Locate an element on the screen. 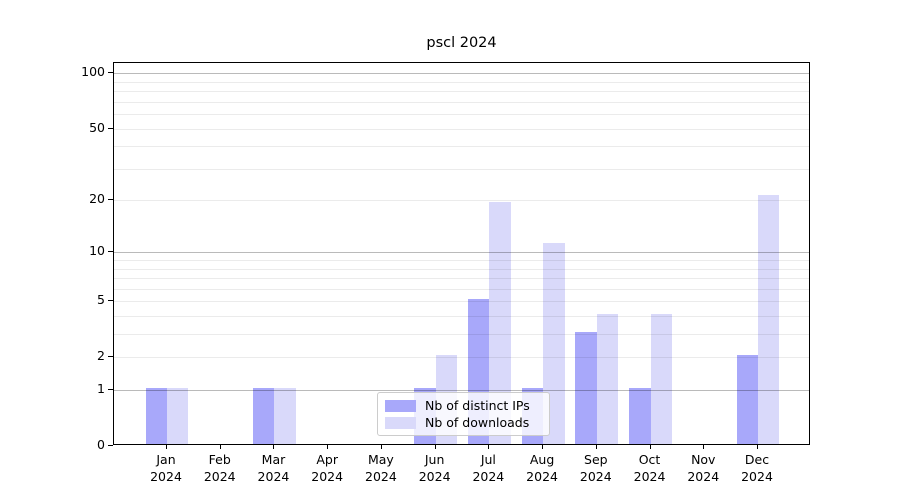 This screenshot has width=900, height=500. legend-label-distinct-ips: Nb of distinct IPs is located at coordinates (477, 405).